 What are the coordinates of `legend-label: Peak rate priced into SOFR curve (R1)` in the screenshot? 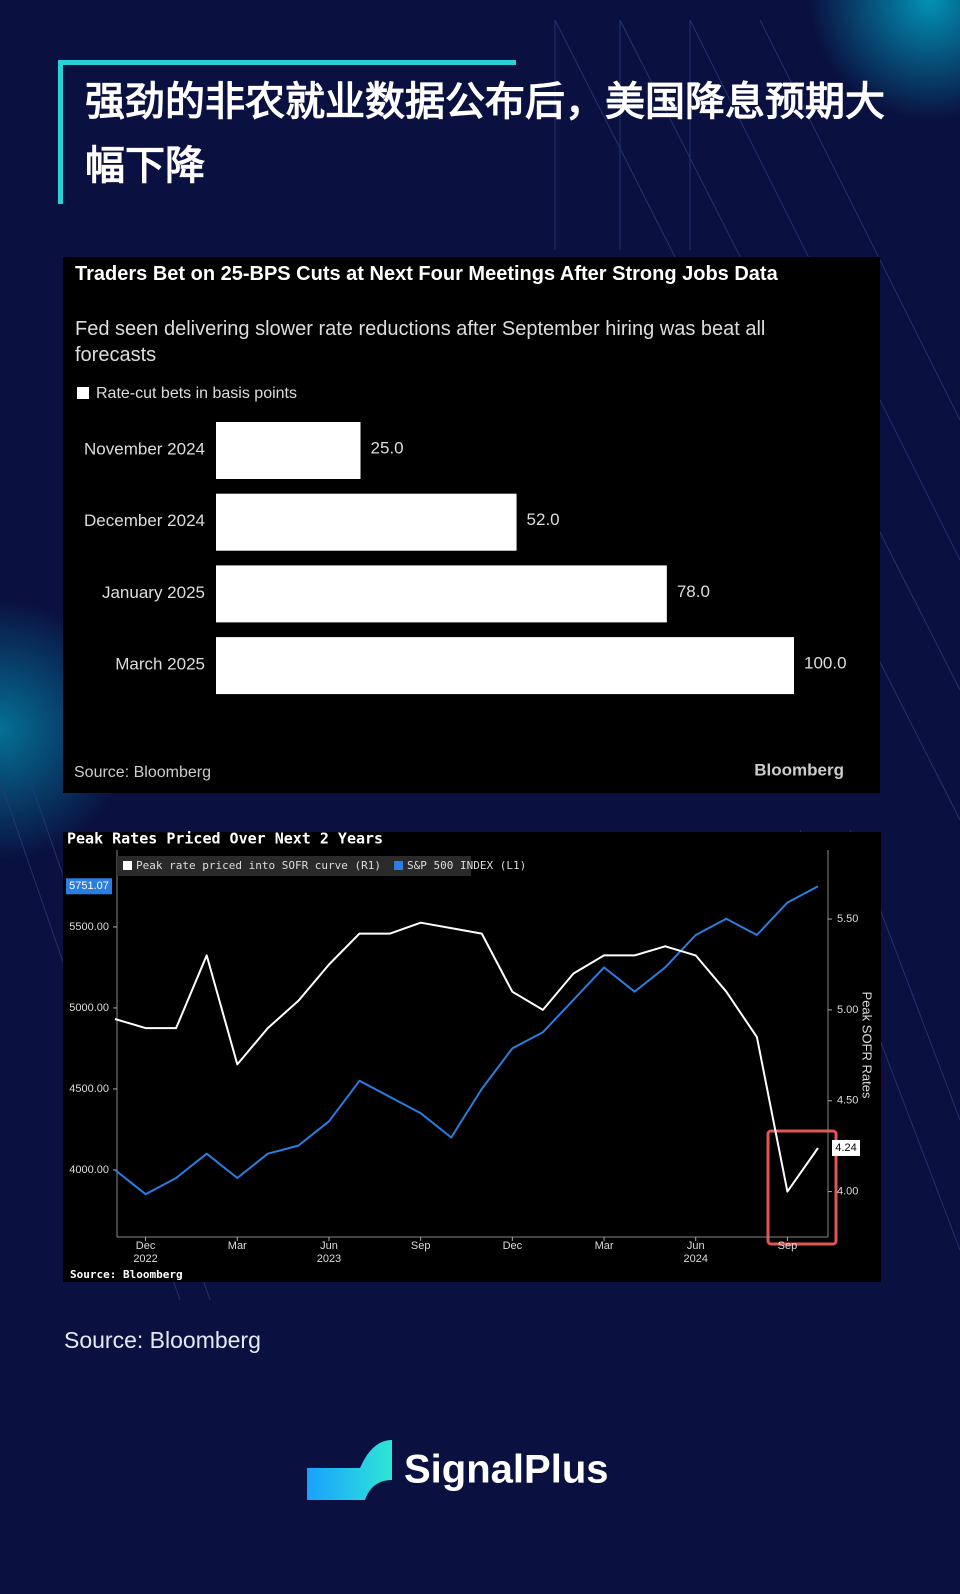 It's located at (258, 865).